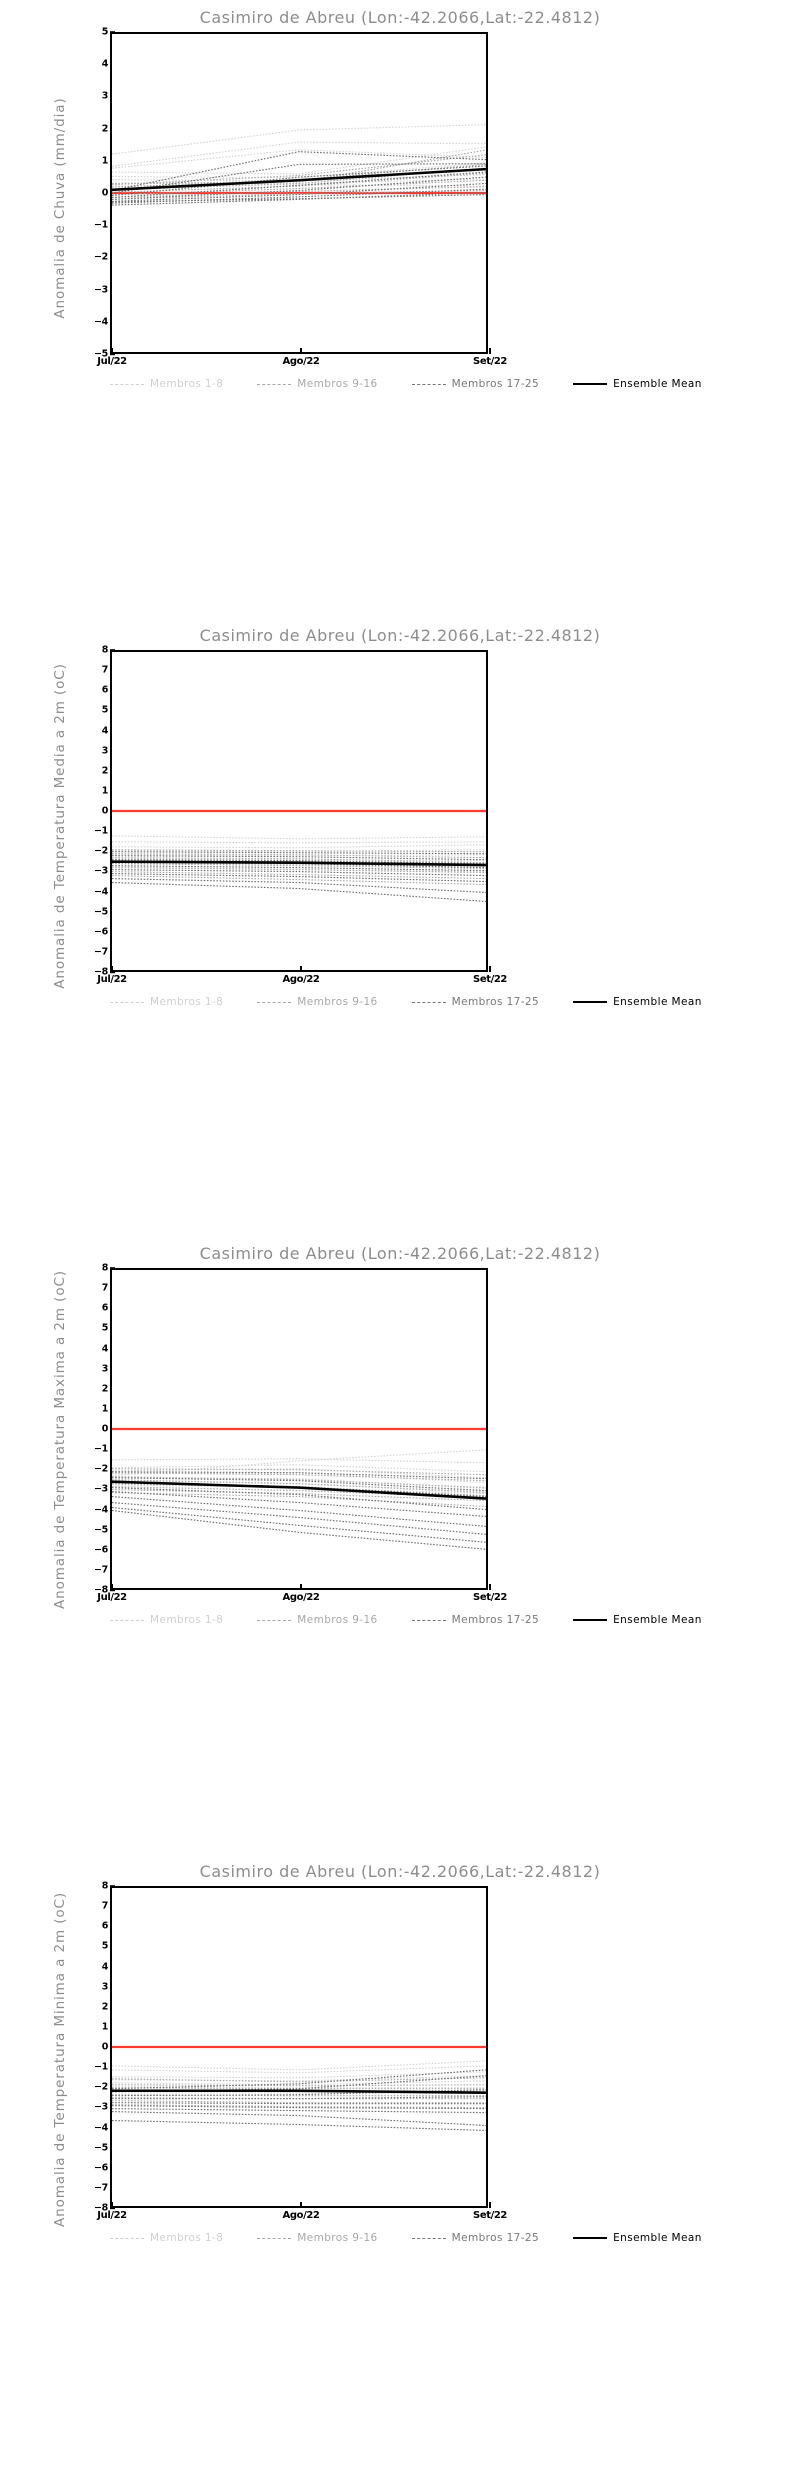 The height and width of the screenshot is (2472, 800). I want to click on y-tick-label: −2, so click(101, 257).